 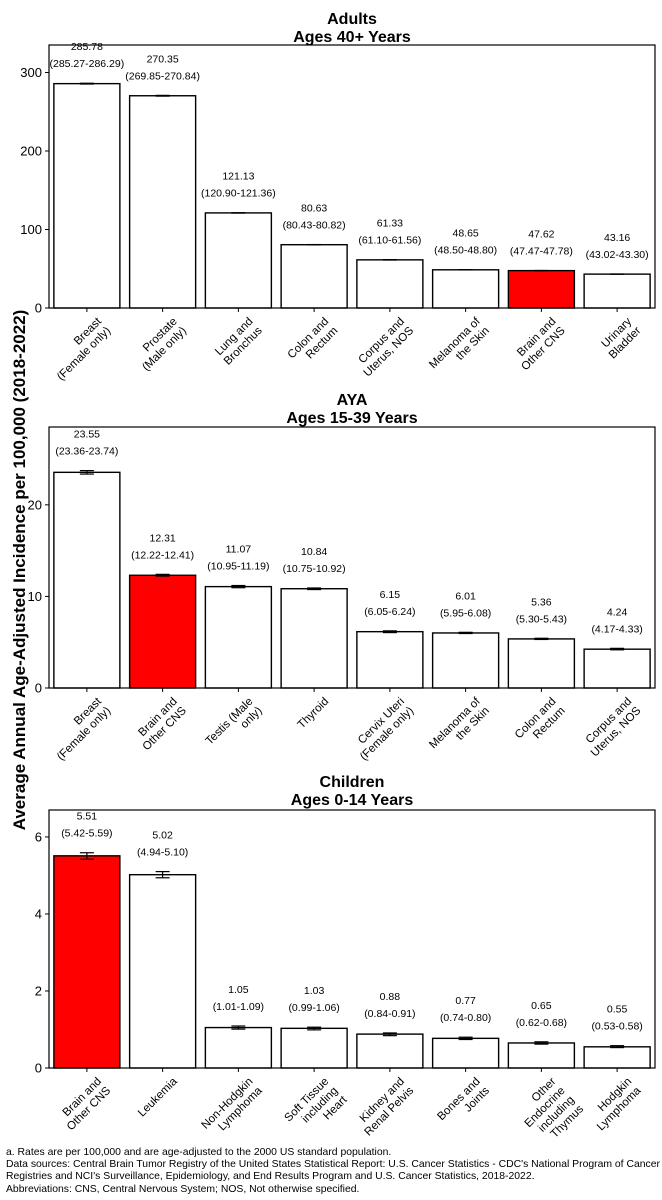 I want to click on data-label-ci: (10.75-10.92), so click(x=314, y=569).